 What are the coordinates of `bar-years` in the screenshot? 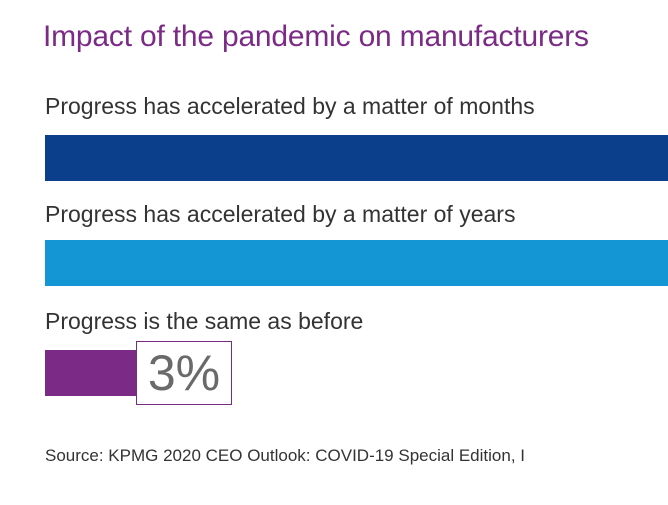 It's located at (356, 263).